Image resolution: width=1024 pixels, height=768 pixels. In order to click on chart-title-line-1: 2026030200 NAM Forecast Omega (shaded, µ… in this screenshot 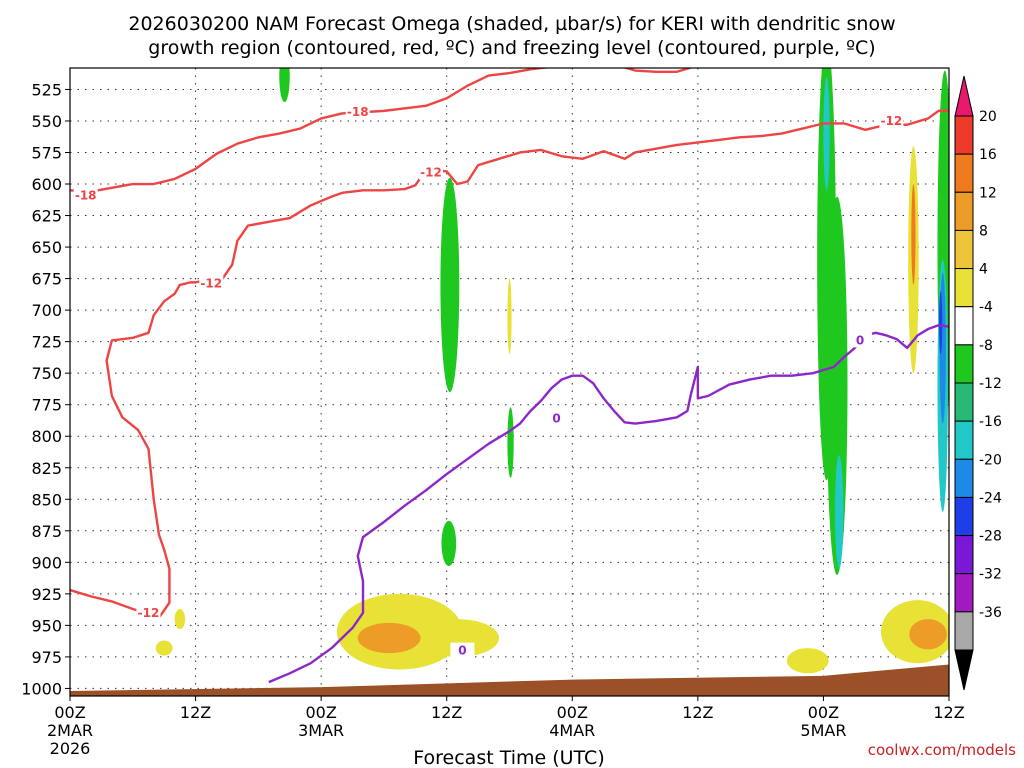, I will do `click(511, 24)`.